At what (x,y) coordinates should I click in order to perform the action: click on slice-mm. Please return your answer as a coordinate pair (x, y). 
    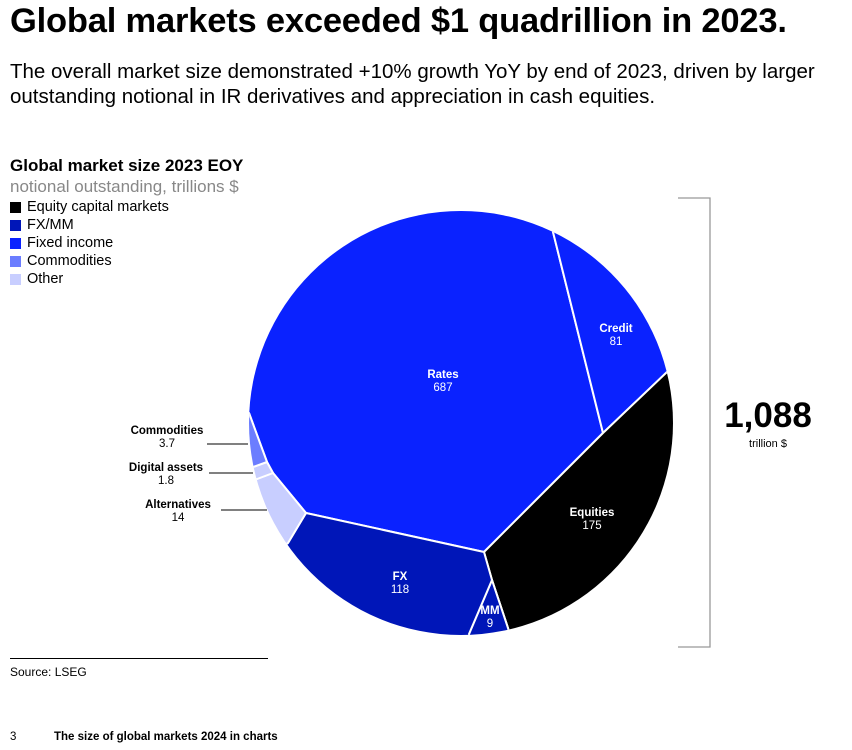
    Looking at the image, I should click on (498, 607).